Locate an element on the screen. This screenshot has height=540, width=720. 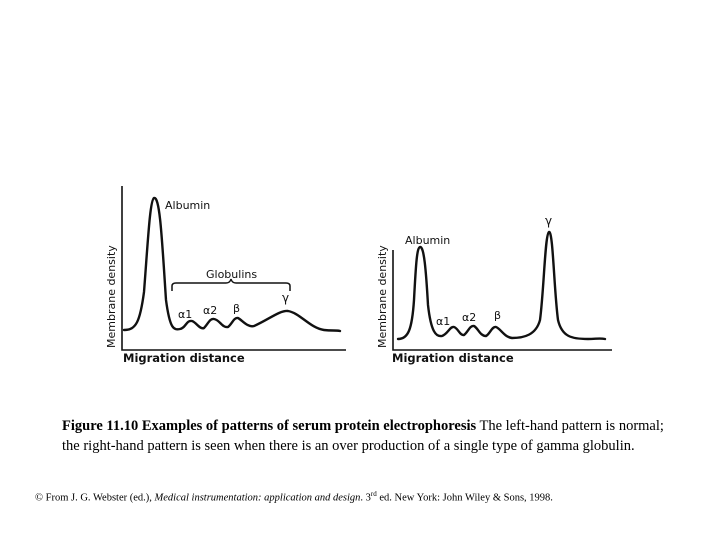
left-ylabel: Membrane density is located at coordinates (111, 296).